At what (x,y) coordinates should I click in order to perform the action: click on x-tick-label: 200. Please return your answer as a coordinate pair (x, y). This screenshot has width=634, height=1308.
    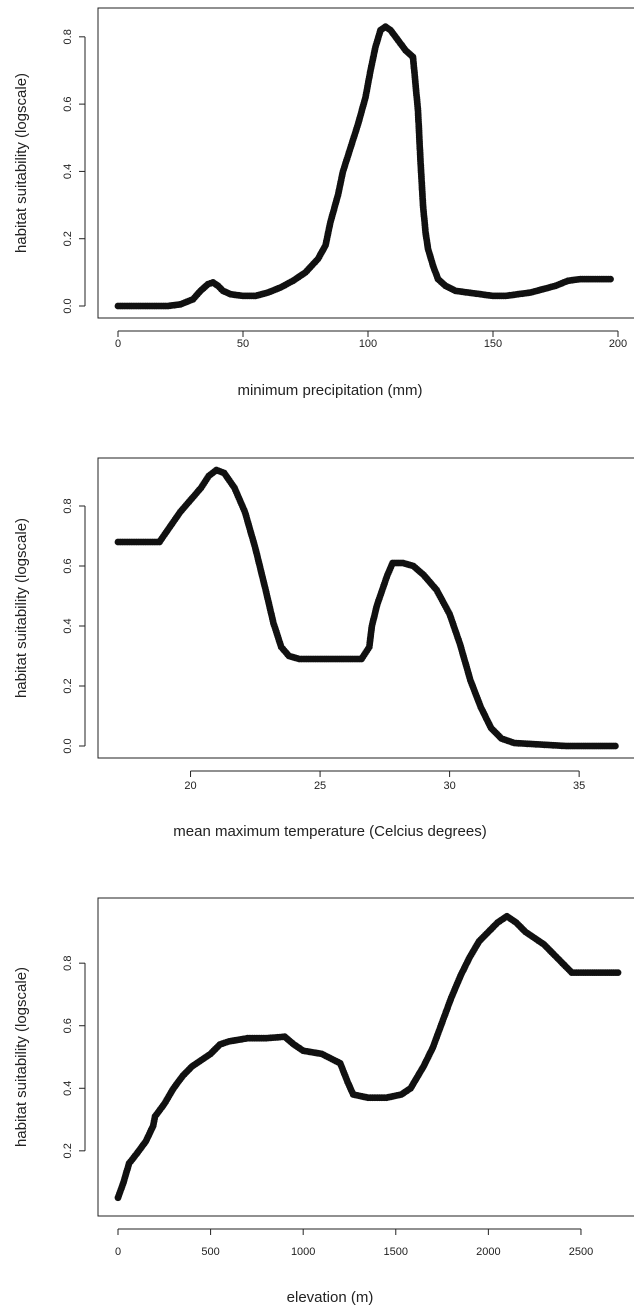
    Looking at the image, I should click on (618, 344).